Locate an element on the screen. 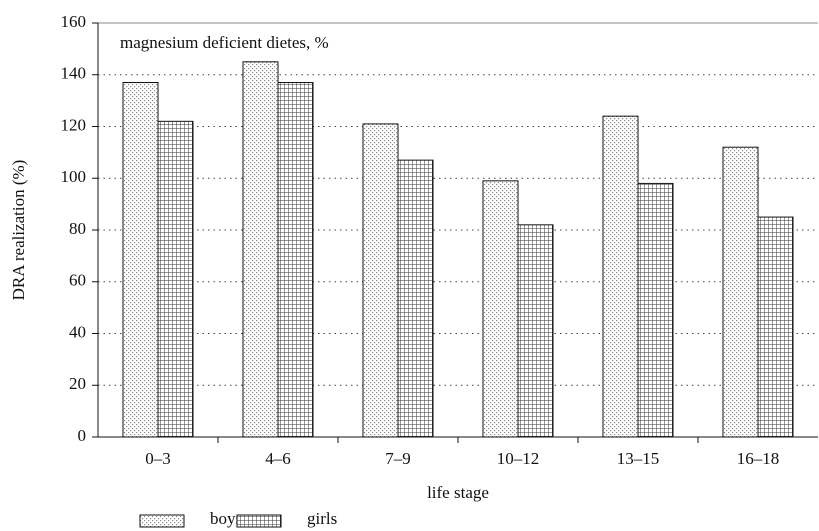 This screenshot has width=819, height=531. y-tick-label: 140 is located at coordinates (74, 73).